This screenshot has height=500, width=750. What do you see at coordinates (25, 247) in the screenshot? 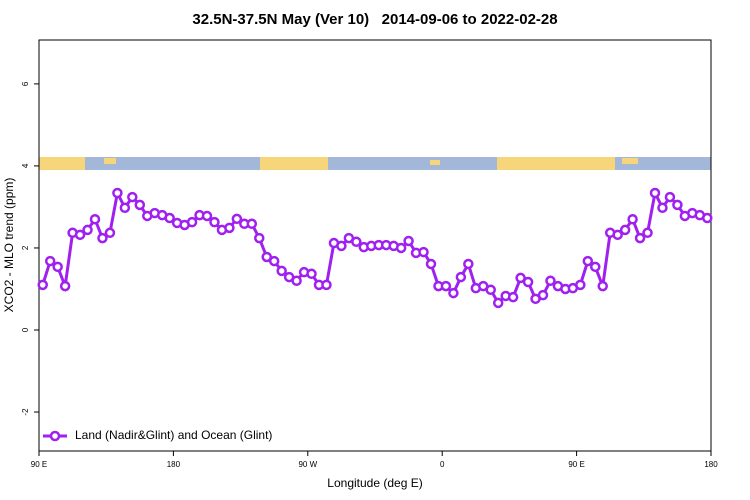
I see `y-tick-label: 2` at bounding box center [25, 247].